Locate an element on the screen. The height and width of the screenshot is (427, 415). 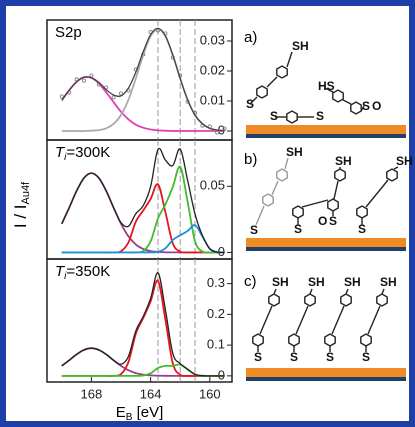
y-tick-label: 0.3 is located at coordinates (216, 282).